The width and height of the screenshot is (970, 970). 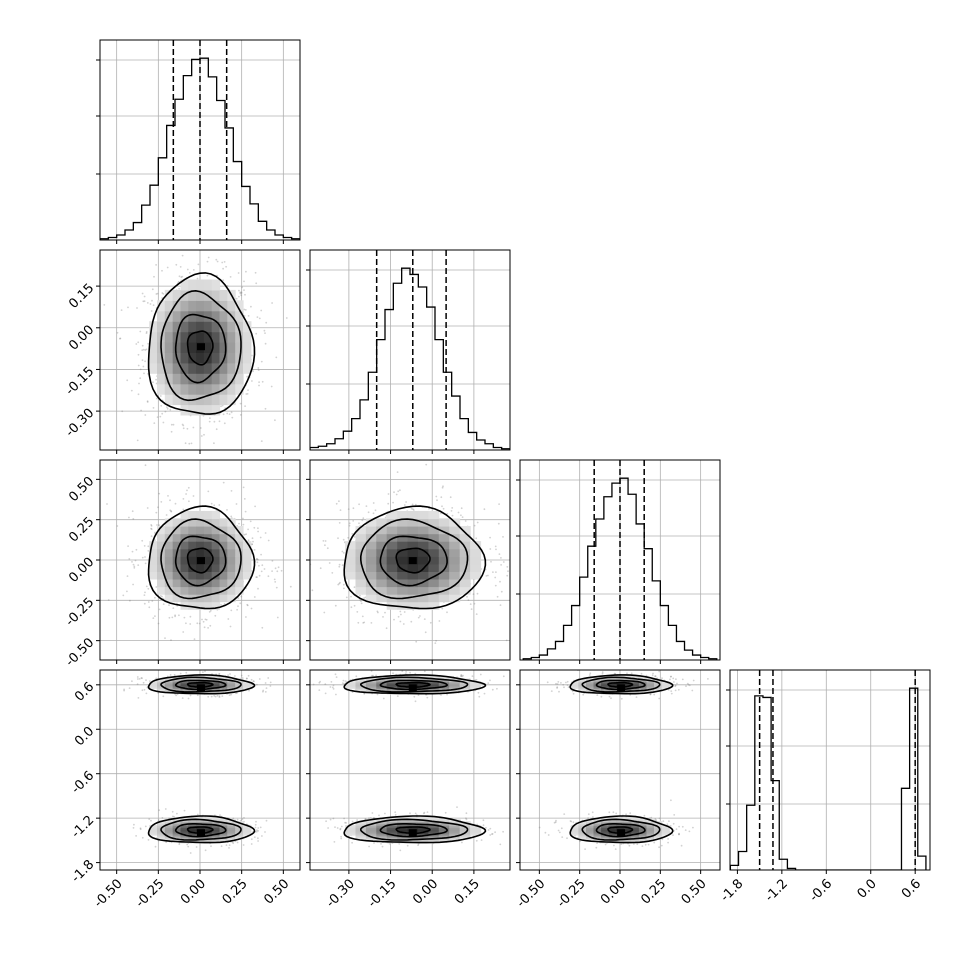 What do you see at coordinates (828, 778) in the screenshot?
I see `histogram-step` at bounding box center [828, 778].